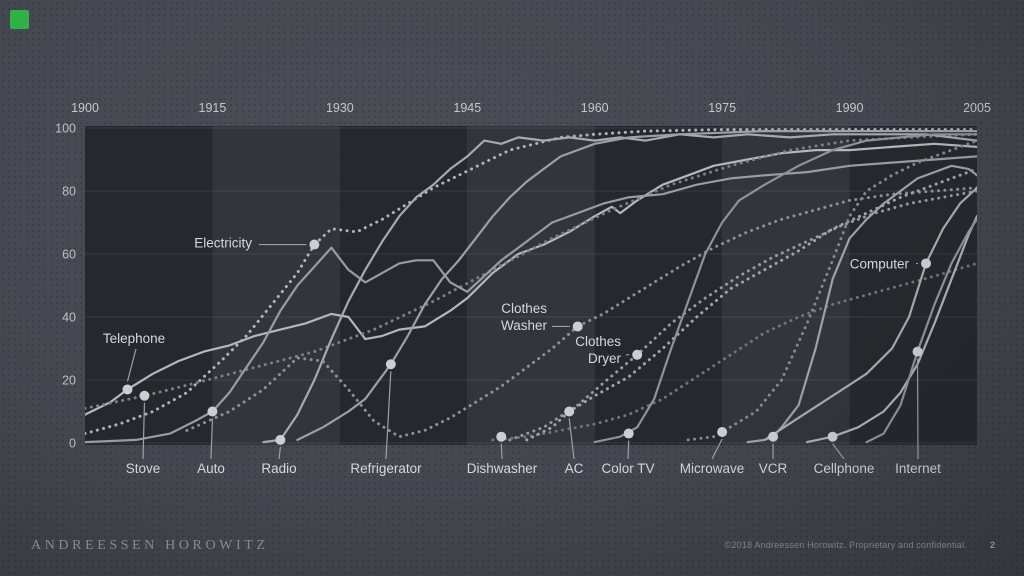  I want to click on series-line-computer, so click(870, 313).